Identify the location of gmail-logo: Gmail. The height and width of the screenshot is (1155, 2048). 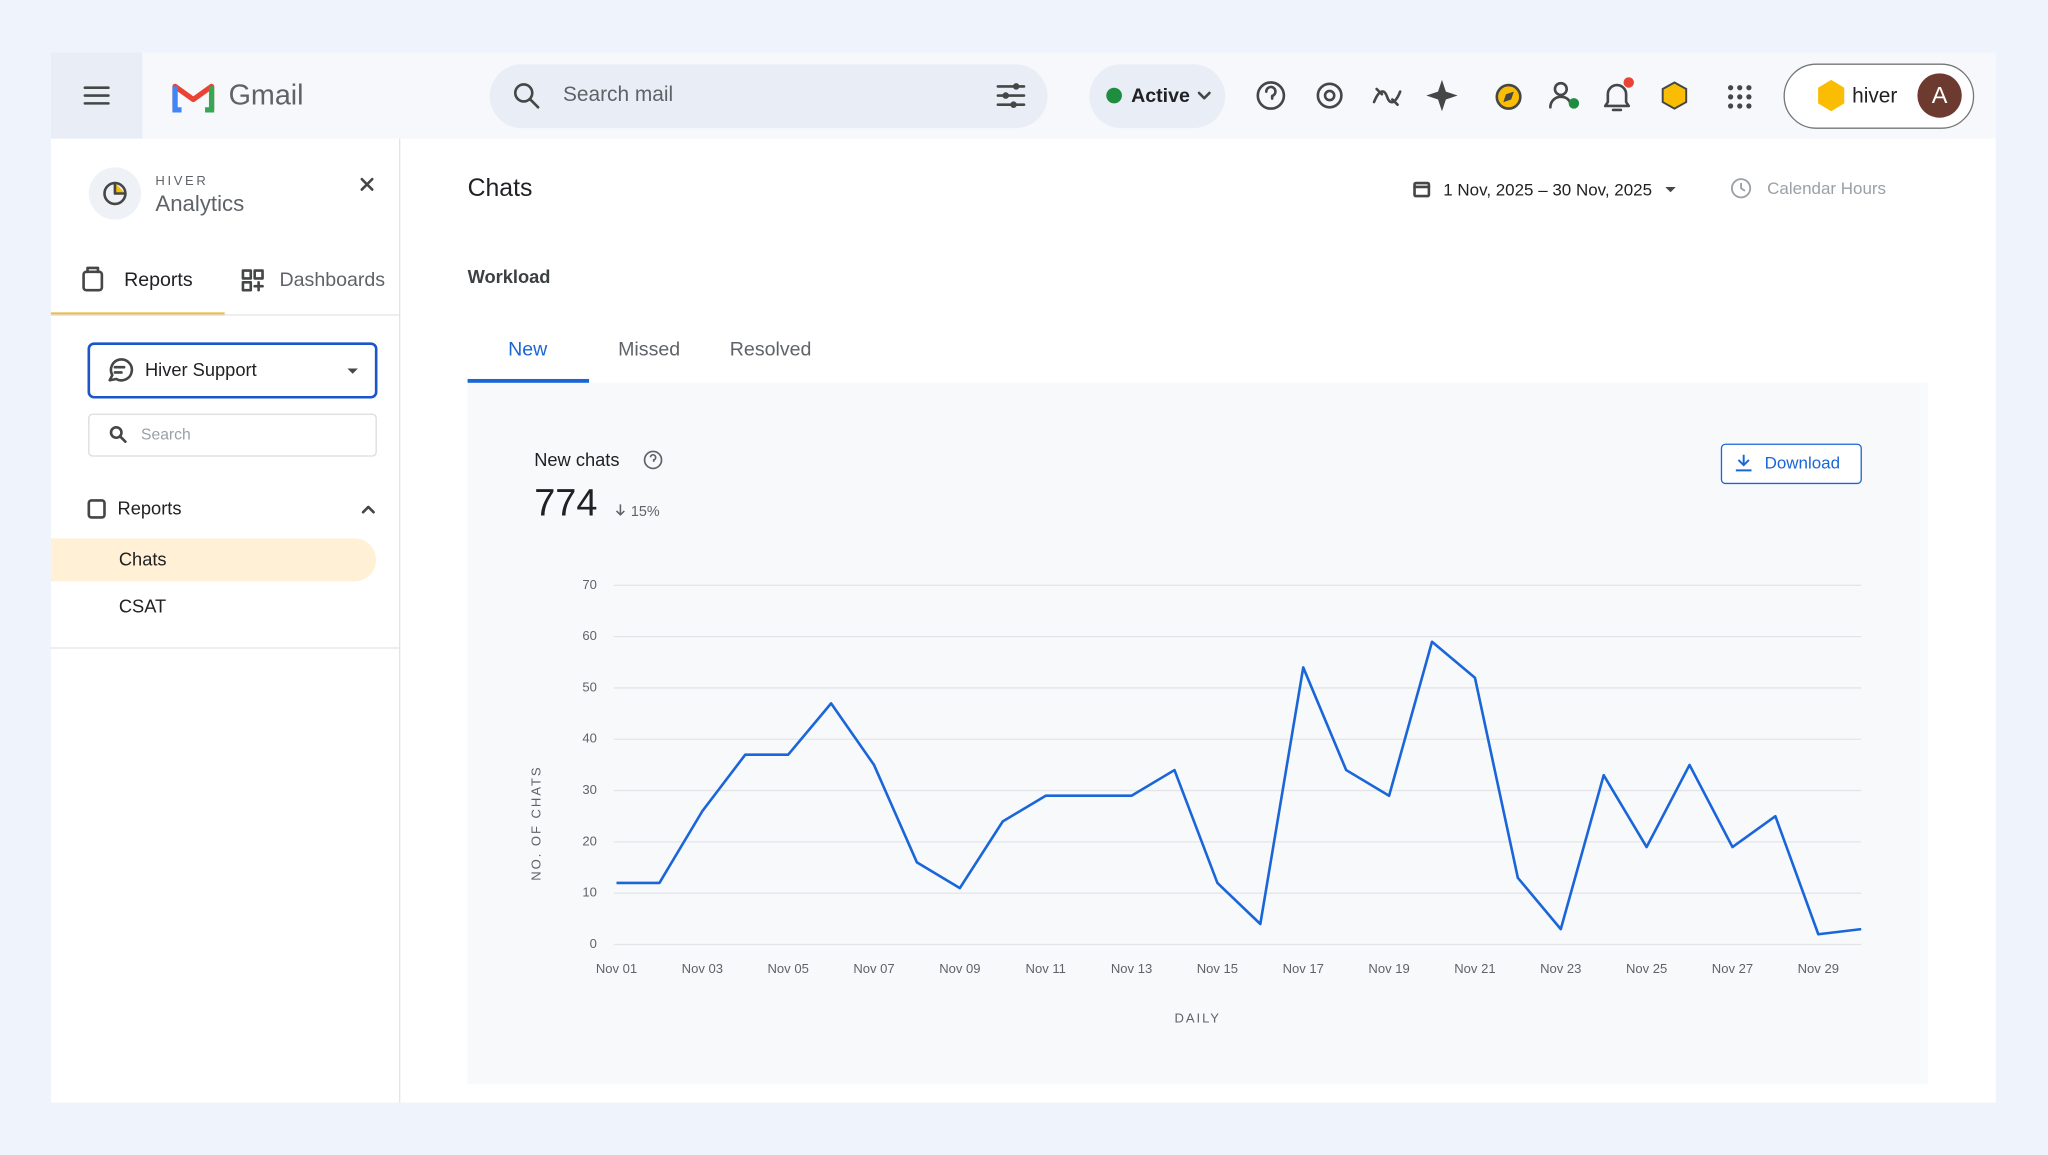
(238, 96).